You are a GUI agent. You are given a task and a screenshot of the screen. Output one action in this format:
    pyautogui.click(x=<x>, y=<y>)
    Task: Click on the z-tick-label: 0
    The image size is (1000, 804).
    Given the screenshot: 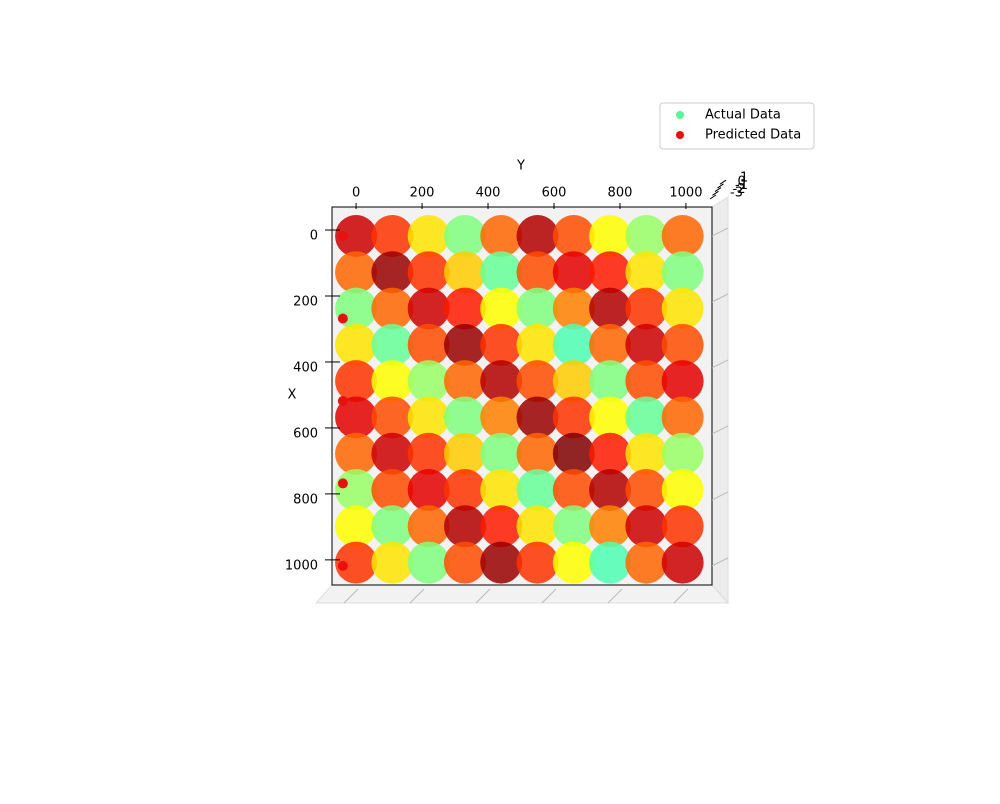 What is the action you would take?
    pyautogui.click(x=742, y=181)
    